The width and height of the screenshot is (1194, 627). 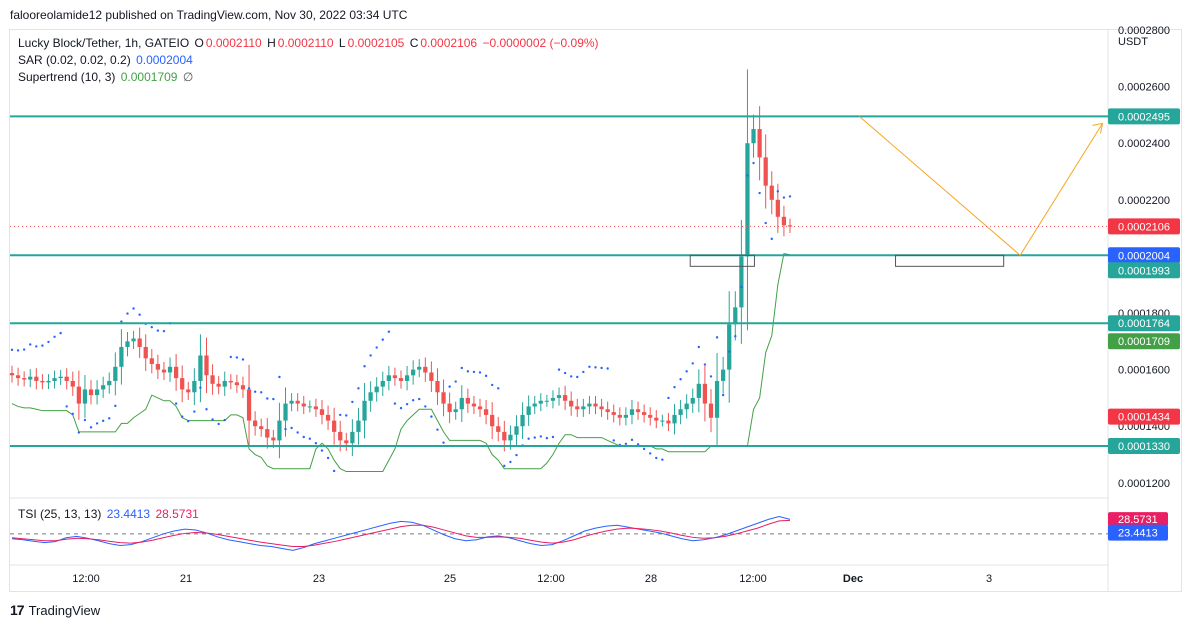 What do you see at coordinates (853, 579) in the screenshot?
I see `x-tick-label: Dec` at bounding box center [853, 579].